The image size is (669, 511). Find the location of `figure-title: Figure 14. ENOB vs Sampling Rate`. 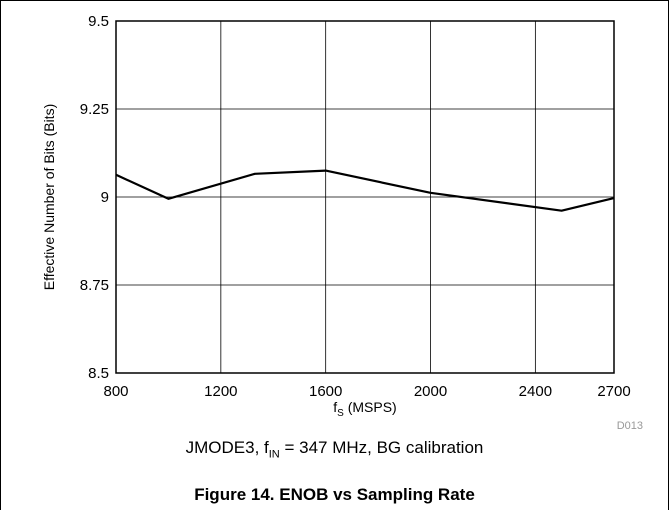

figure-title: Figure 14. ENOB vs Sampling Rate is located at coordinates (334, 494).